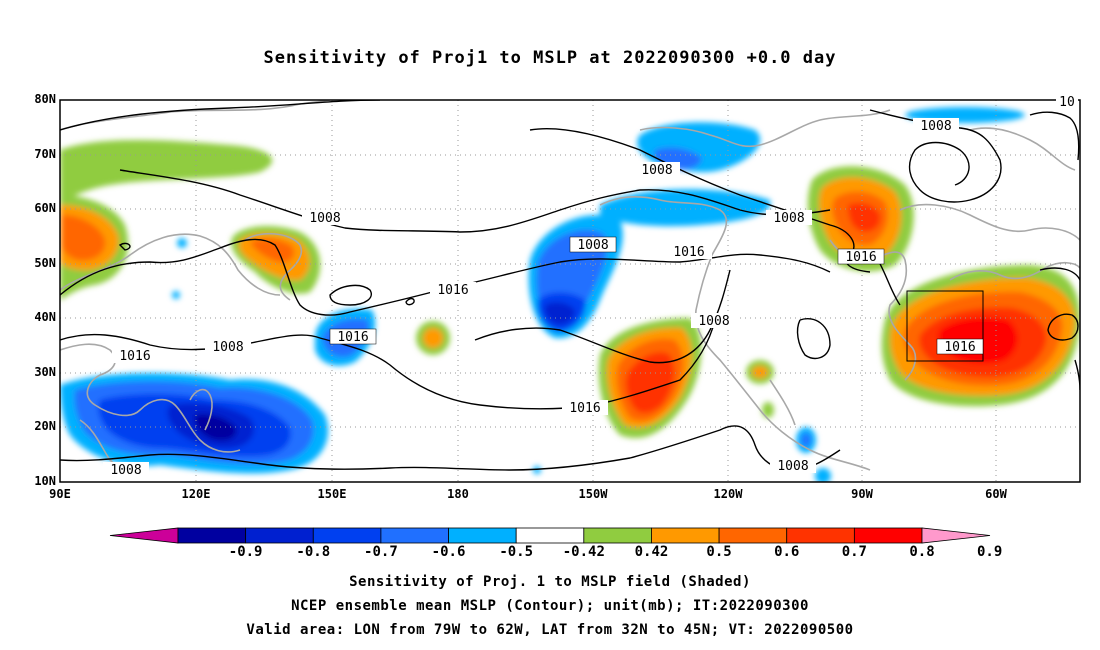  Describe the element at coordinates (989, 552) in the screenshot. I see `colorbar-tick-label: 0.9` at that location.